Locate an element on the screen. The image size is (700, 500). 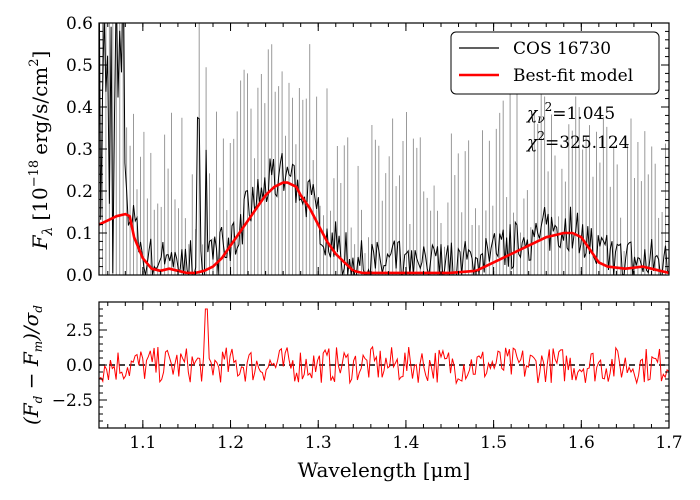
y-tick-label: 0.5 is located at coordinates (79, 66).